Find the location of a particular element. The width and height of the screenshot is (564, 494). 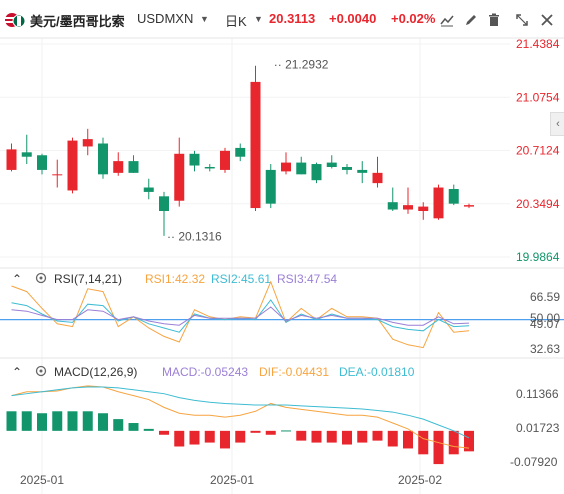

price-change: +0.0040 is located at coordinates (353, 18).